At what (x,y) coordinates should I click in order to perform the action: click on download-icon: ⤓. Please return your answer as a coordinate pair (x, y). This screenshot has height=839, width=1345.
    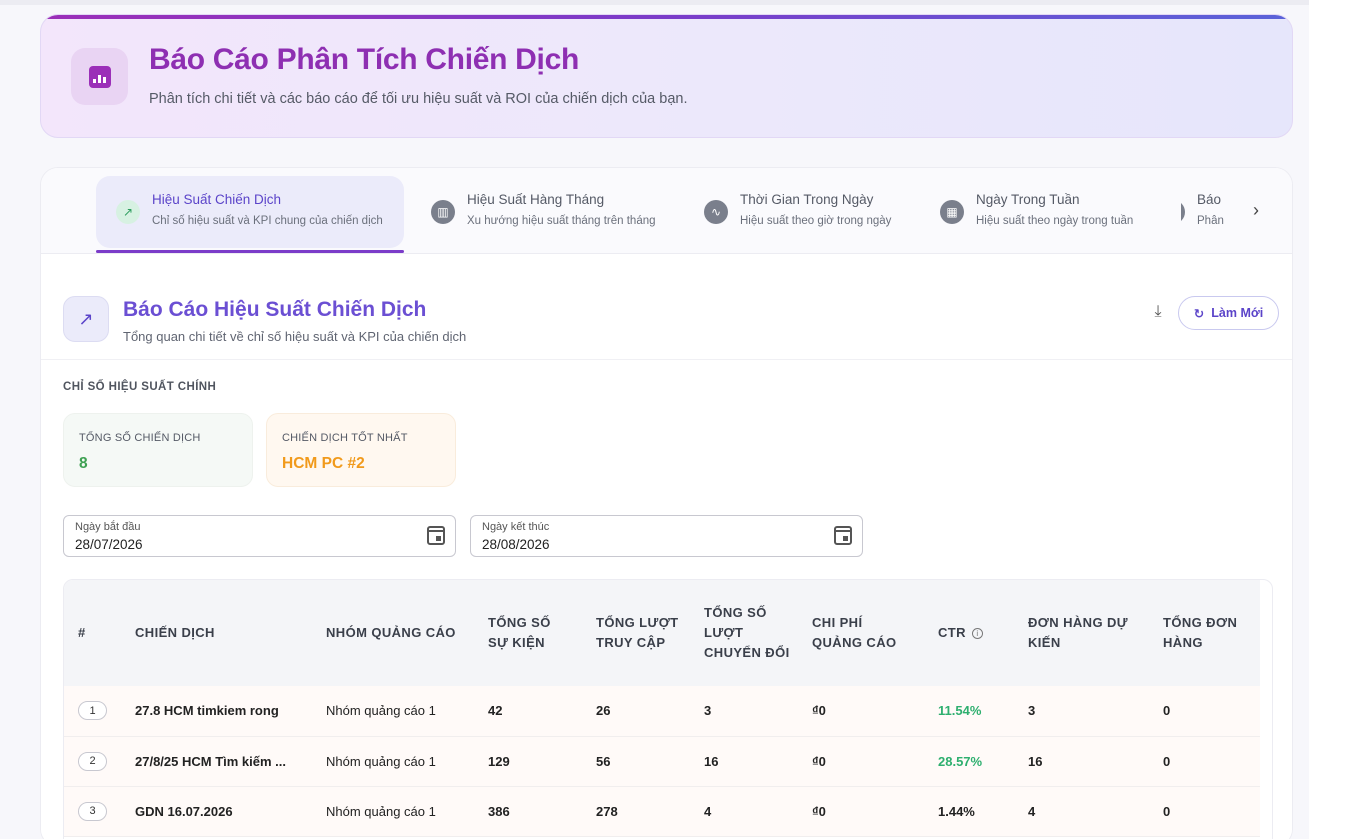
    Looking at the image, I should click on (1158, 311).